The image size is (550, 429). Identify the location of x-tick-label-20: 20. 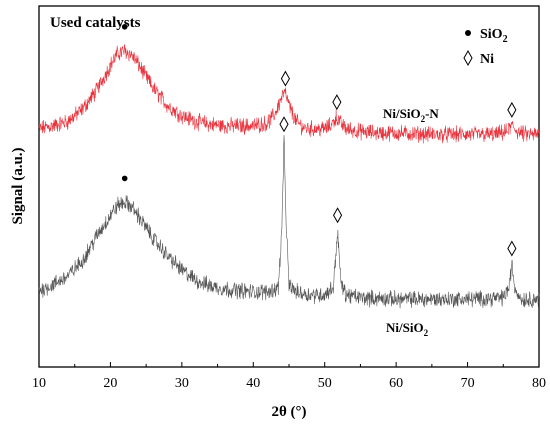
(110, 383).